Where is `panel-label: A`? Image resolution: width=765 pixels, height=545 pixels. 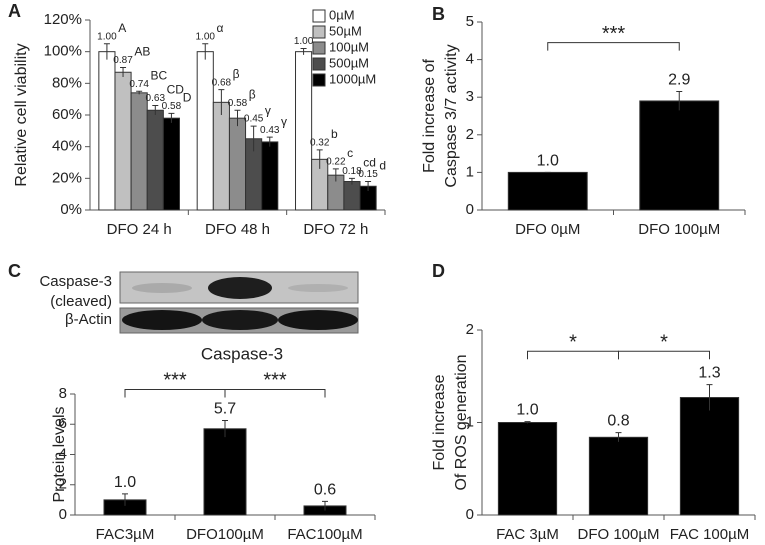 panel-label: A is located at coordinates (14, 11).